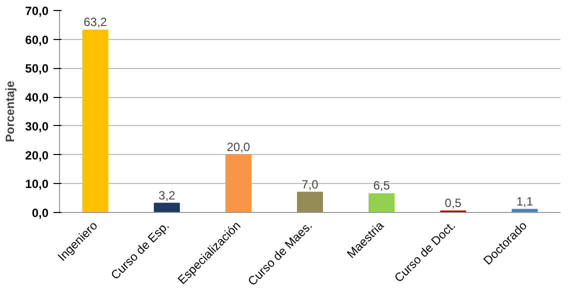  Describe the element at coordinates (525, 201) in the screenshot. I see `data-label: 1,1` at that location.